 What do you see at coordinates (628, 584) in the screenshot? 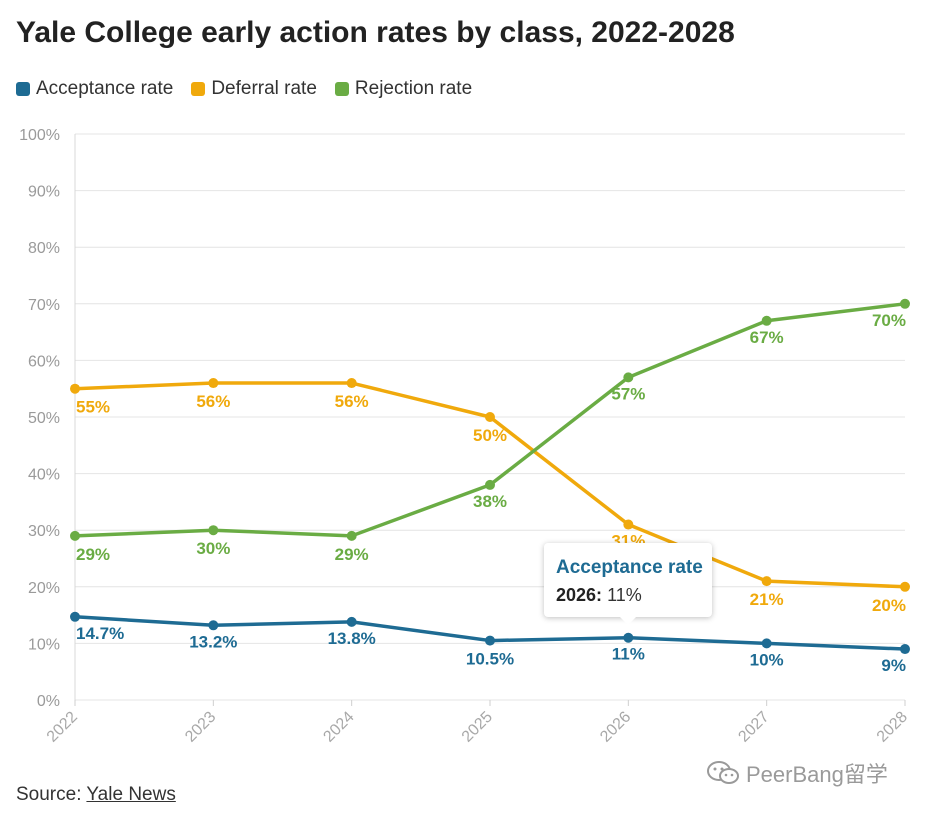
I see `tooltip: Acceptance rate 2026: 11%` at bounding box center [628, 584].